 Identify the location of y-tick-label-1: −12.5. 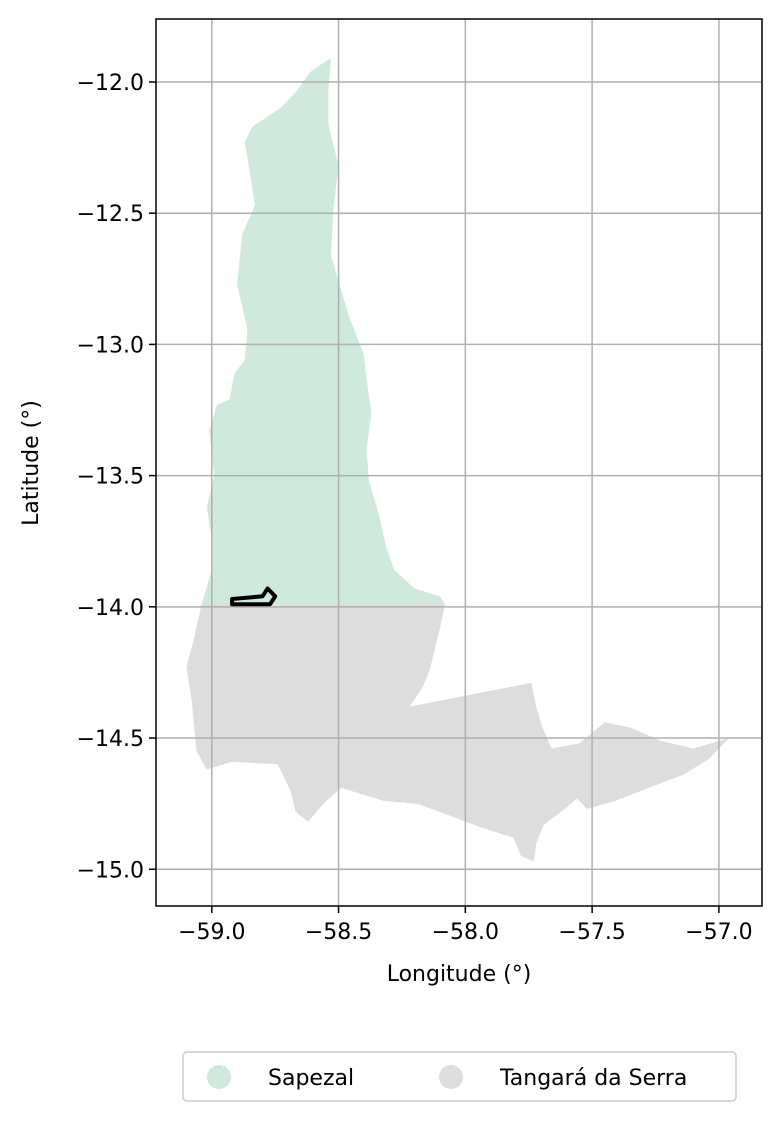
(110, 214).